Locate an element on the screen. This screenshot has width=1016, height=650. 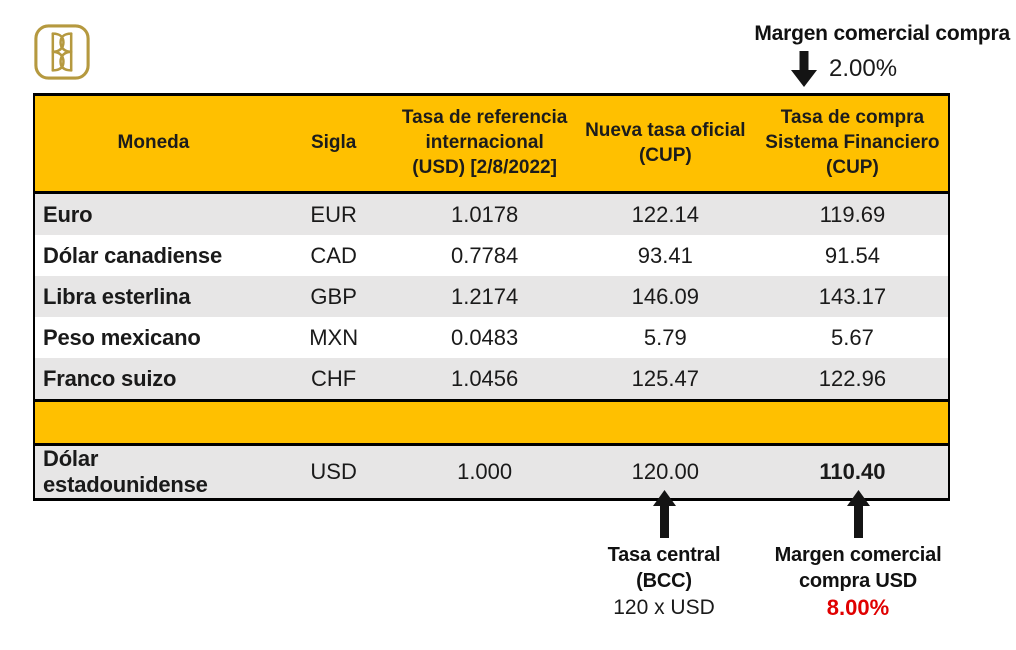
table-row-cad: Dólar canadiense CAD 0.7784 93.41 91.54 is located at coordinates (491, 255).